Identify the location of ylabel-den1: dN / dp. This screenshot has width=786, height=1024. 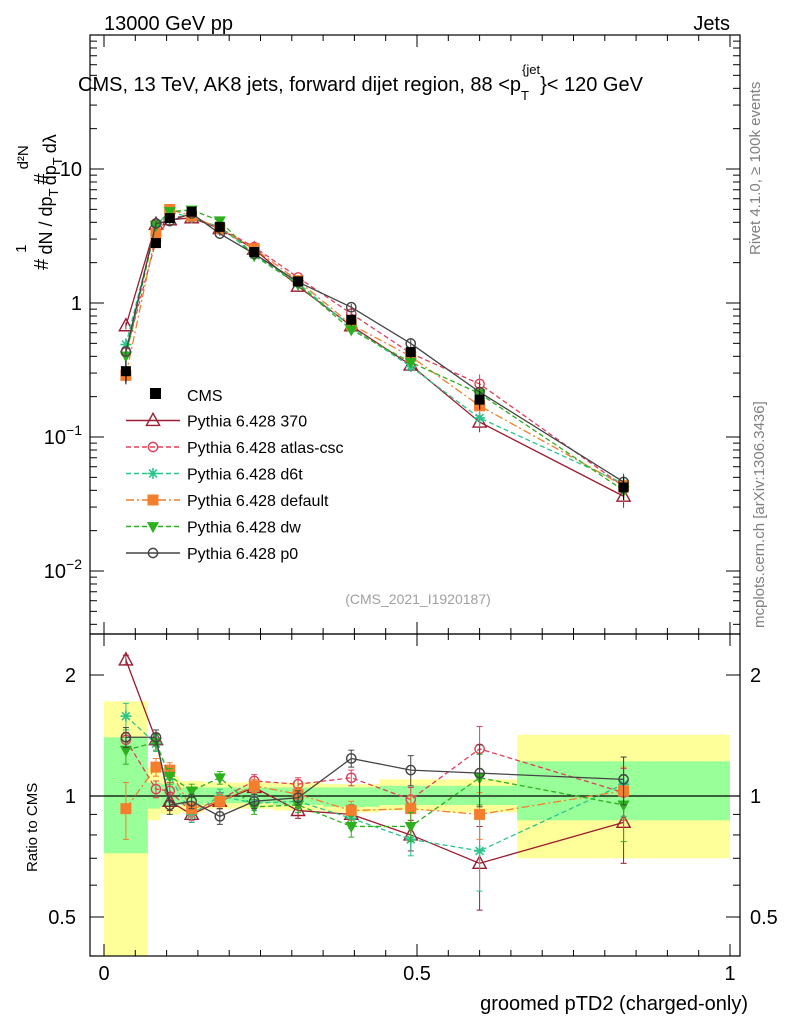
(46, 225).